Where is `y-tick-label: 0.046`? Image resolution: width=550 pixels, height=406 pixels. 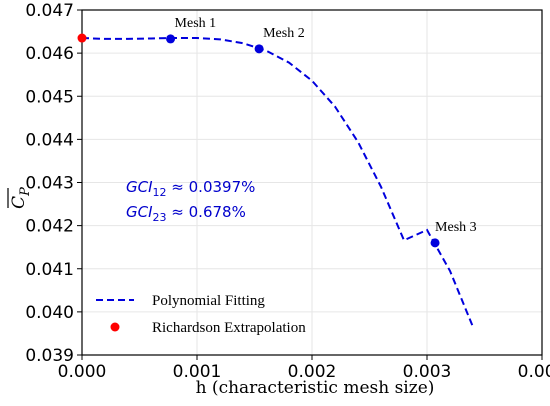 y-tick-label: 0.046 is located at coordinates (49, 54).